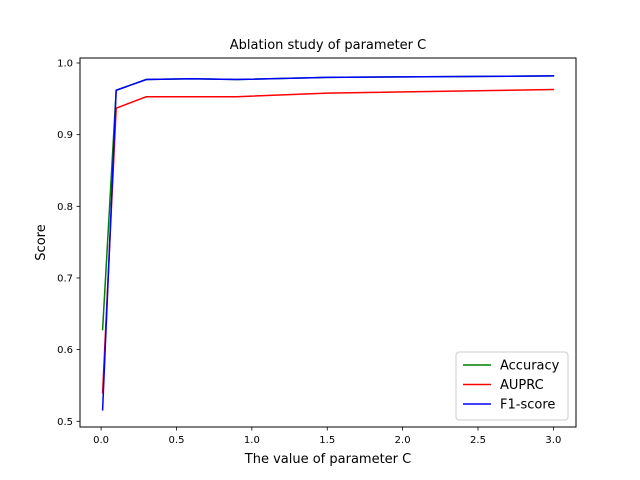  What do you see at coordinates (327, 440) in the screenshot?
I see `x-tick-label: 1.5` at bounding box center [327, 440].